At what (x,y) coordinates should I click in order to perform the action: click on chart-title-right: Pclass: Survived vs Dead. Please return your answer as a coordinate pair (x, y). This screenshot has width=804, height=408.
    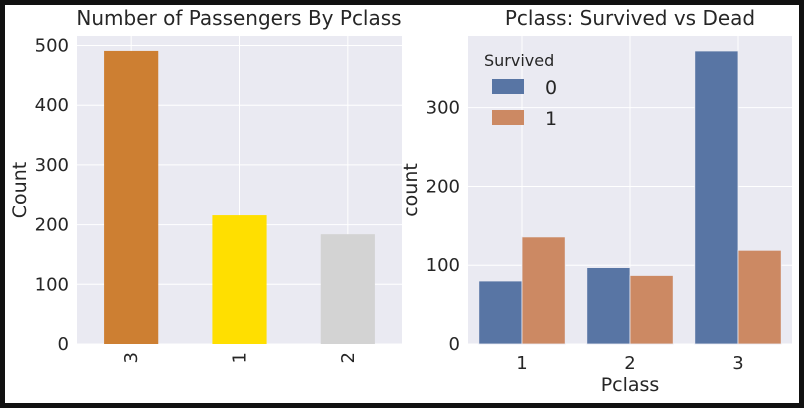
    Looking at the image, I should click on (630, 18).